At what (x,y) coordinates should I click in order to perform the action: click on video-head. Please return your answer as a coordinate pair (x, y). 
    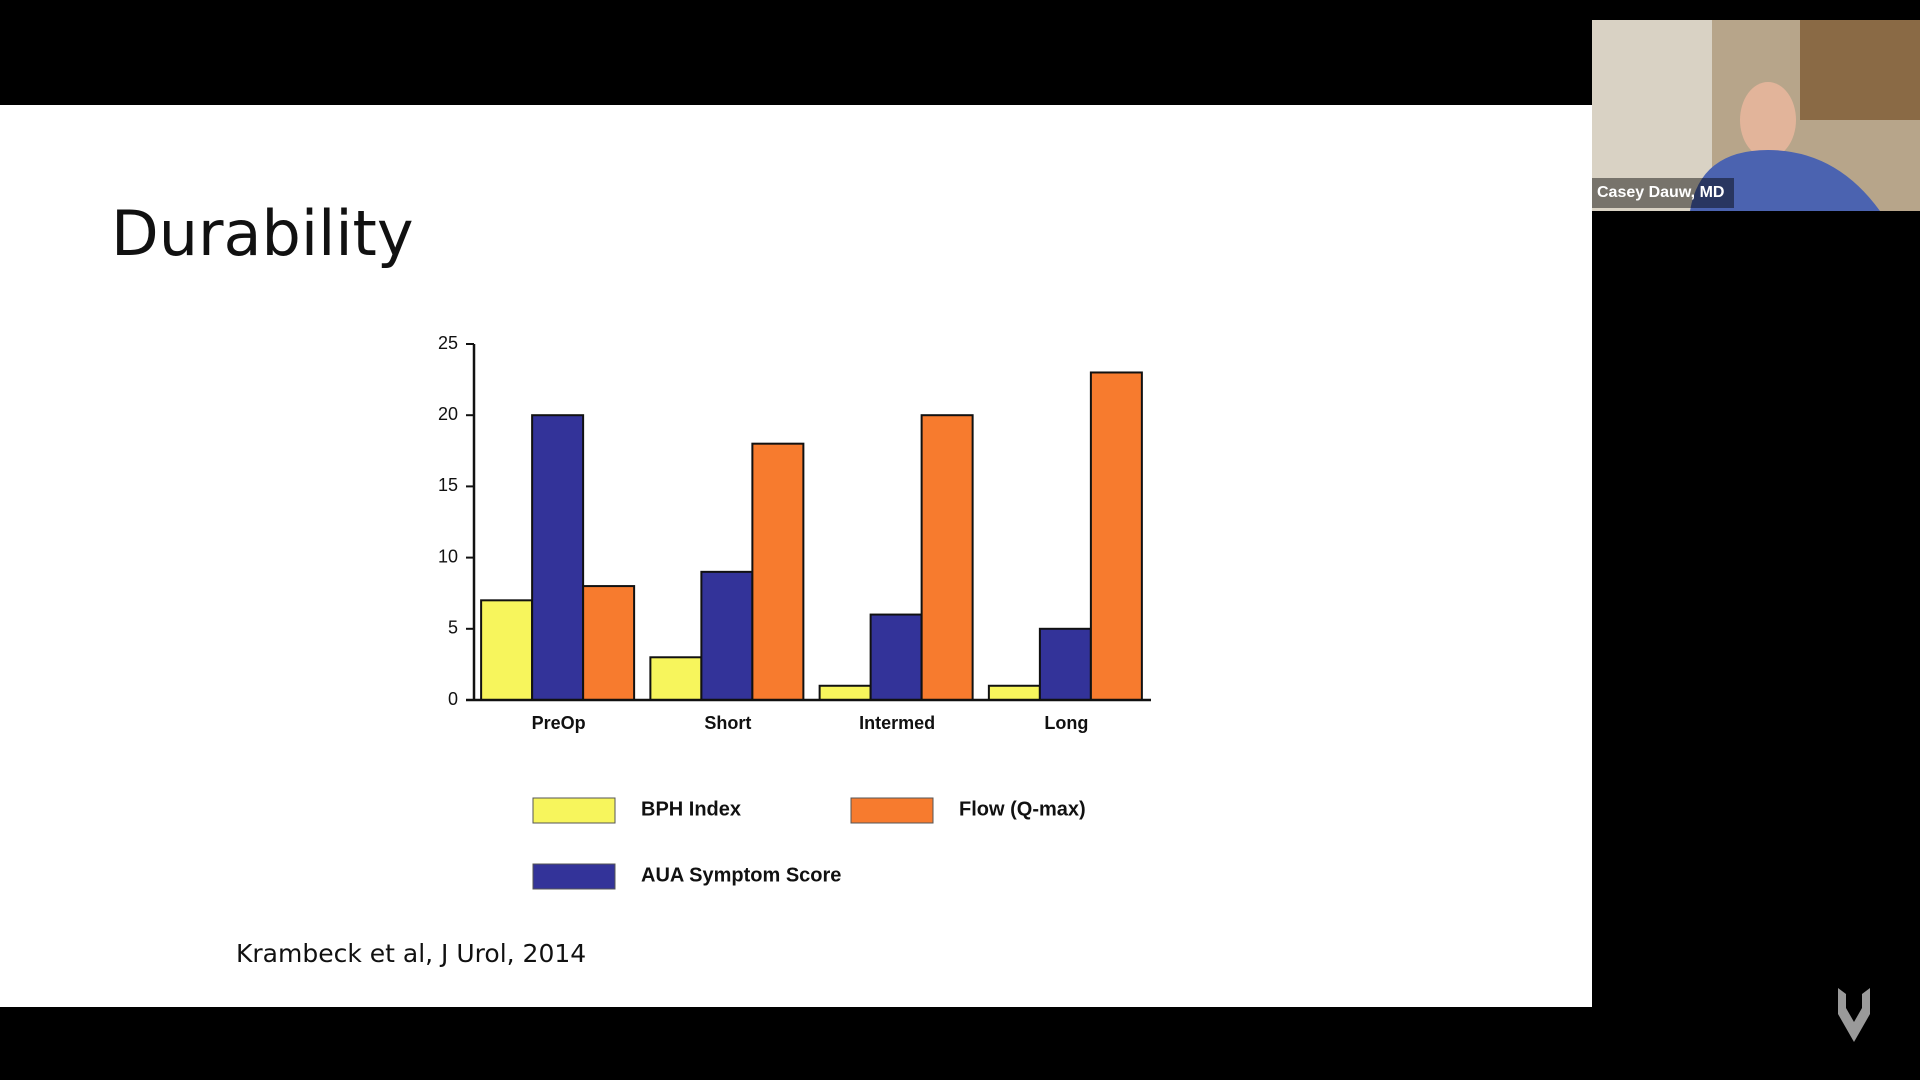
    Looking at the image, I should click on (1768, 120).